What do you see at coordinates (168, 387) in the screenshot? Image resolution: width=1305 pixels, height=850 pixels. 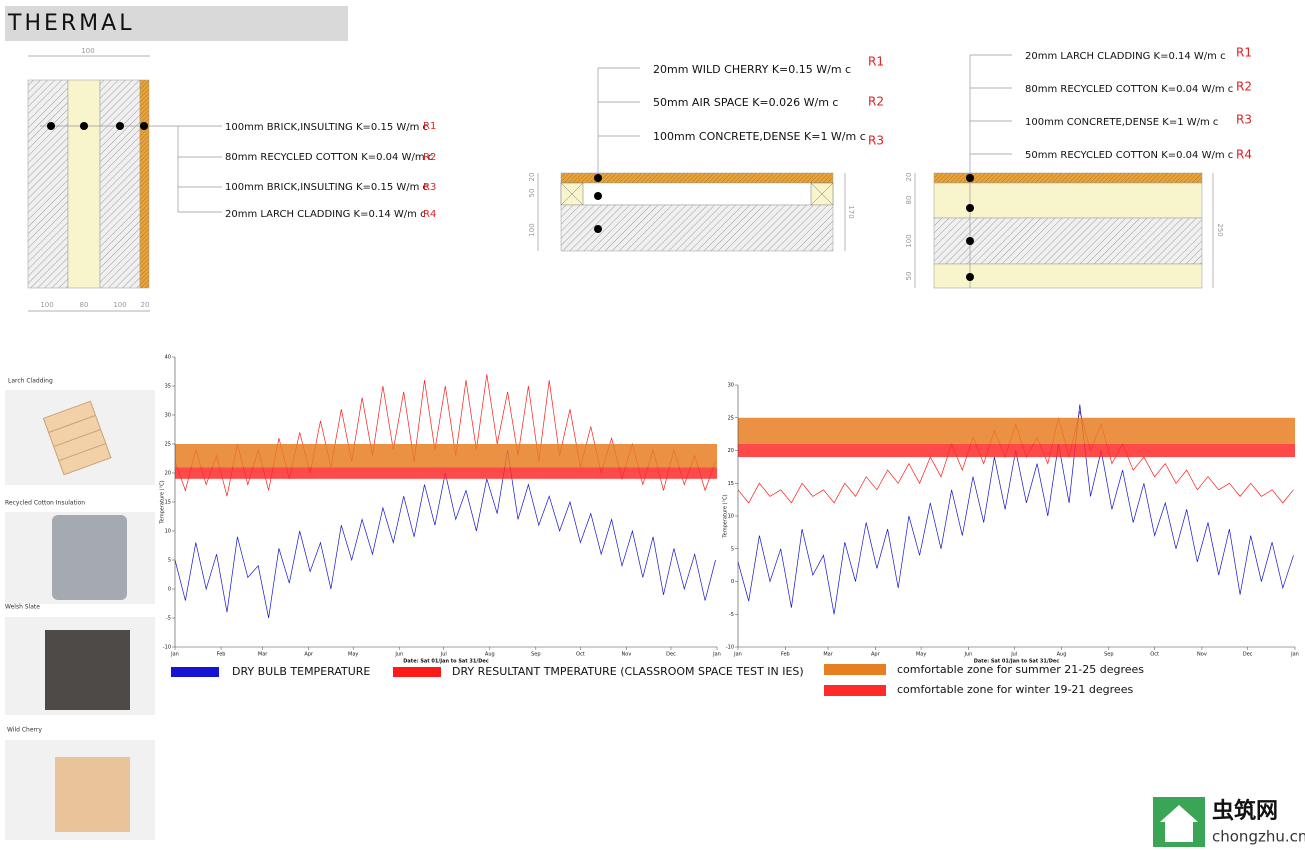 I see `y-tick-label: 35` at bounding box center [168, 387].